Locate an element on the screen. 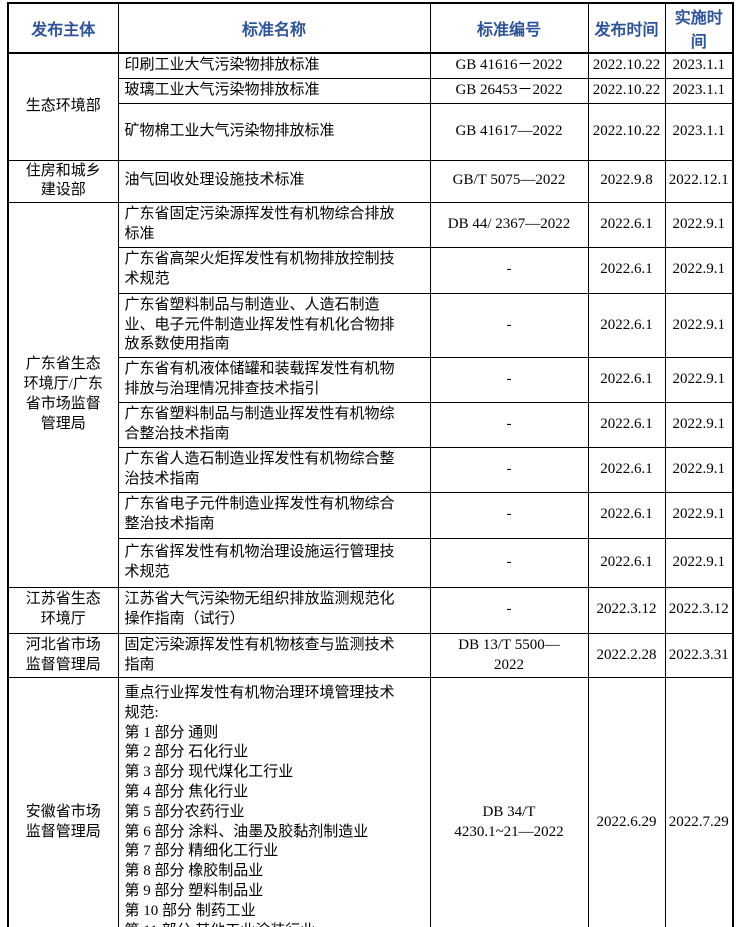 This screenshot has width=736, height=927. publish-date-cell: 2022.9.8 is located at coordinates (626, 181).